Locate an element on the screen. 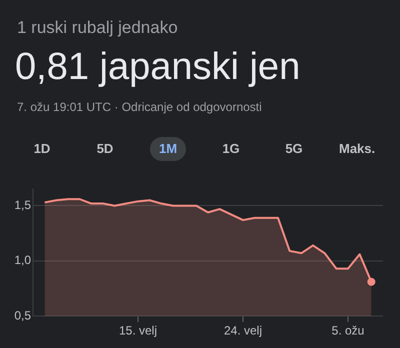  x-tick-label: 24. velj is located at coordinates (243, 331).